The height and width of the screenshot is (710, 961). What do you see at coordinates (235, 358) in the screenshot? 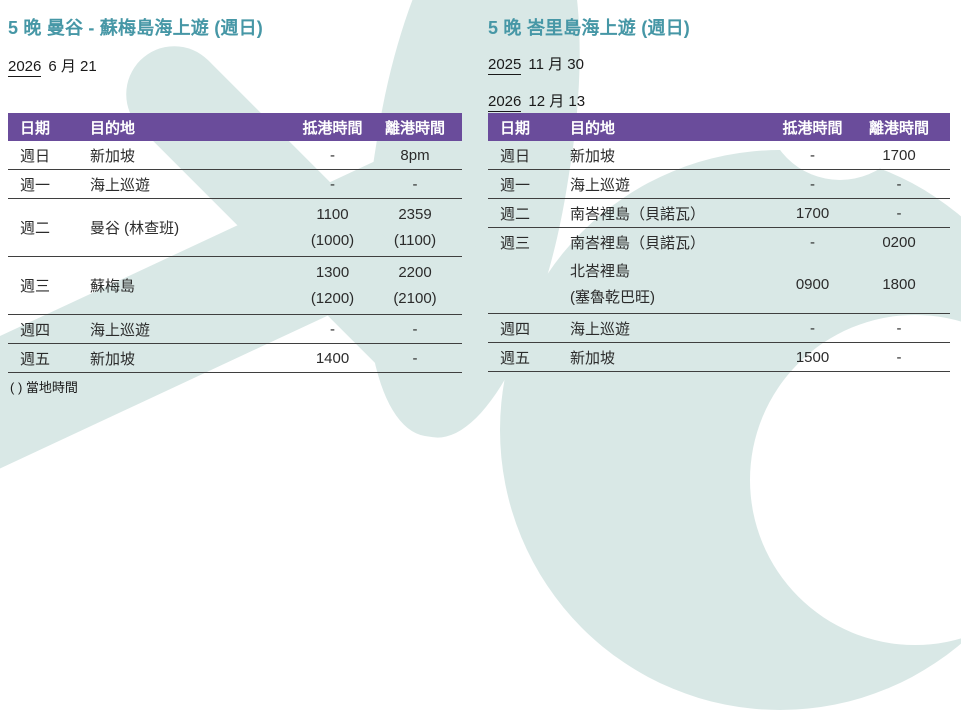
I see `itinerary-row: 週五 新加坡 1400 -` at bounding box center [235, 358].